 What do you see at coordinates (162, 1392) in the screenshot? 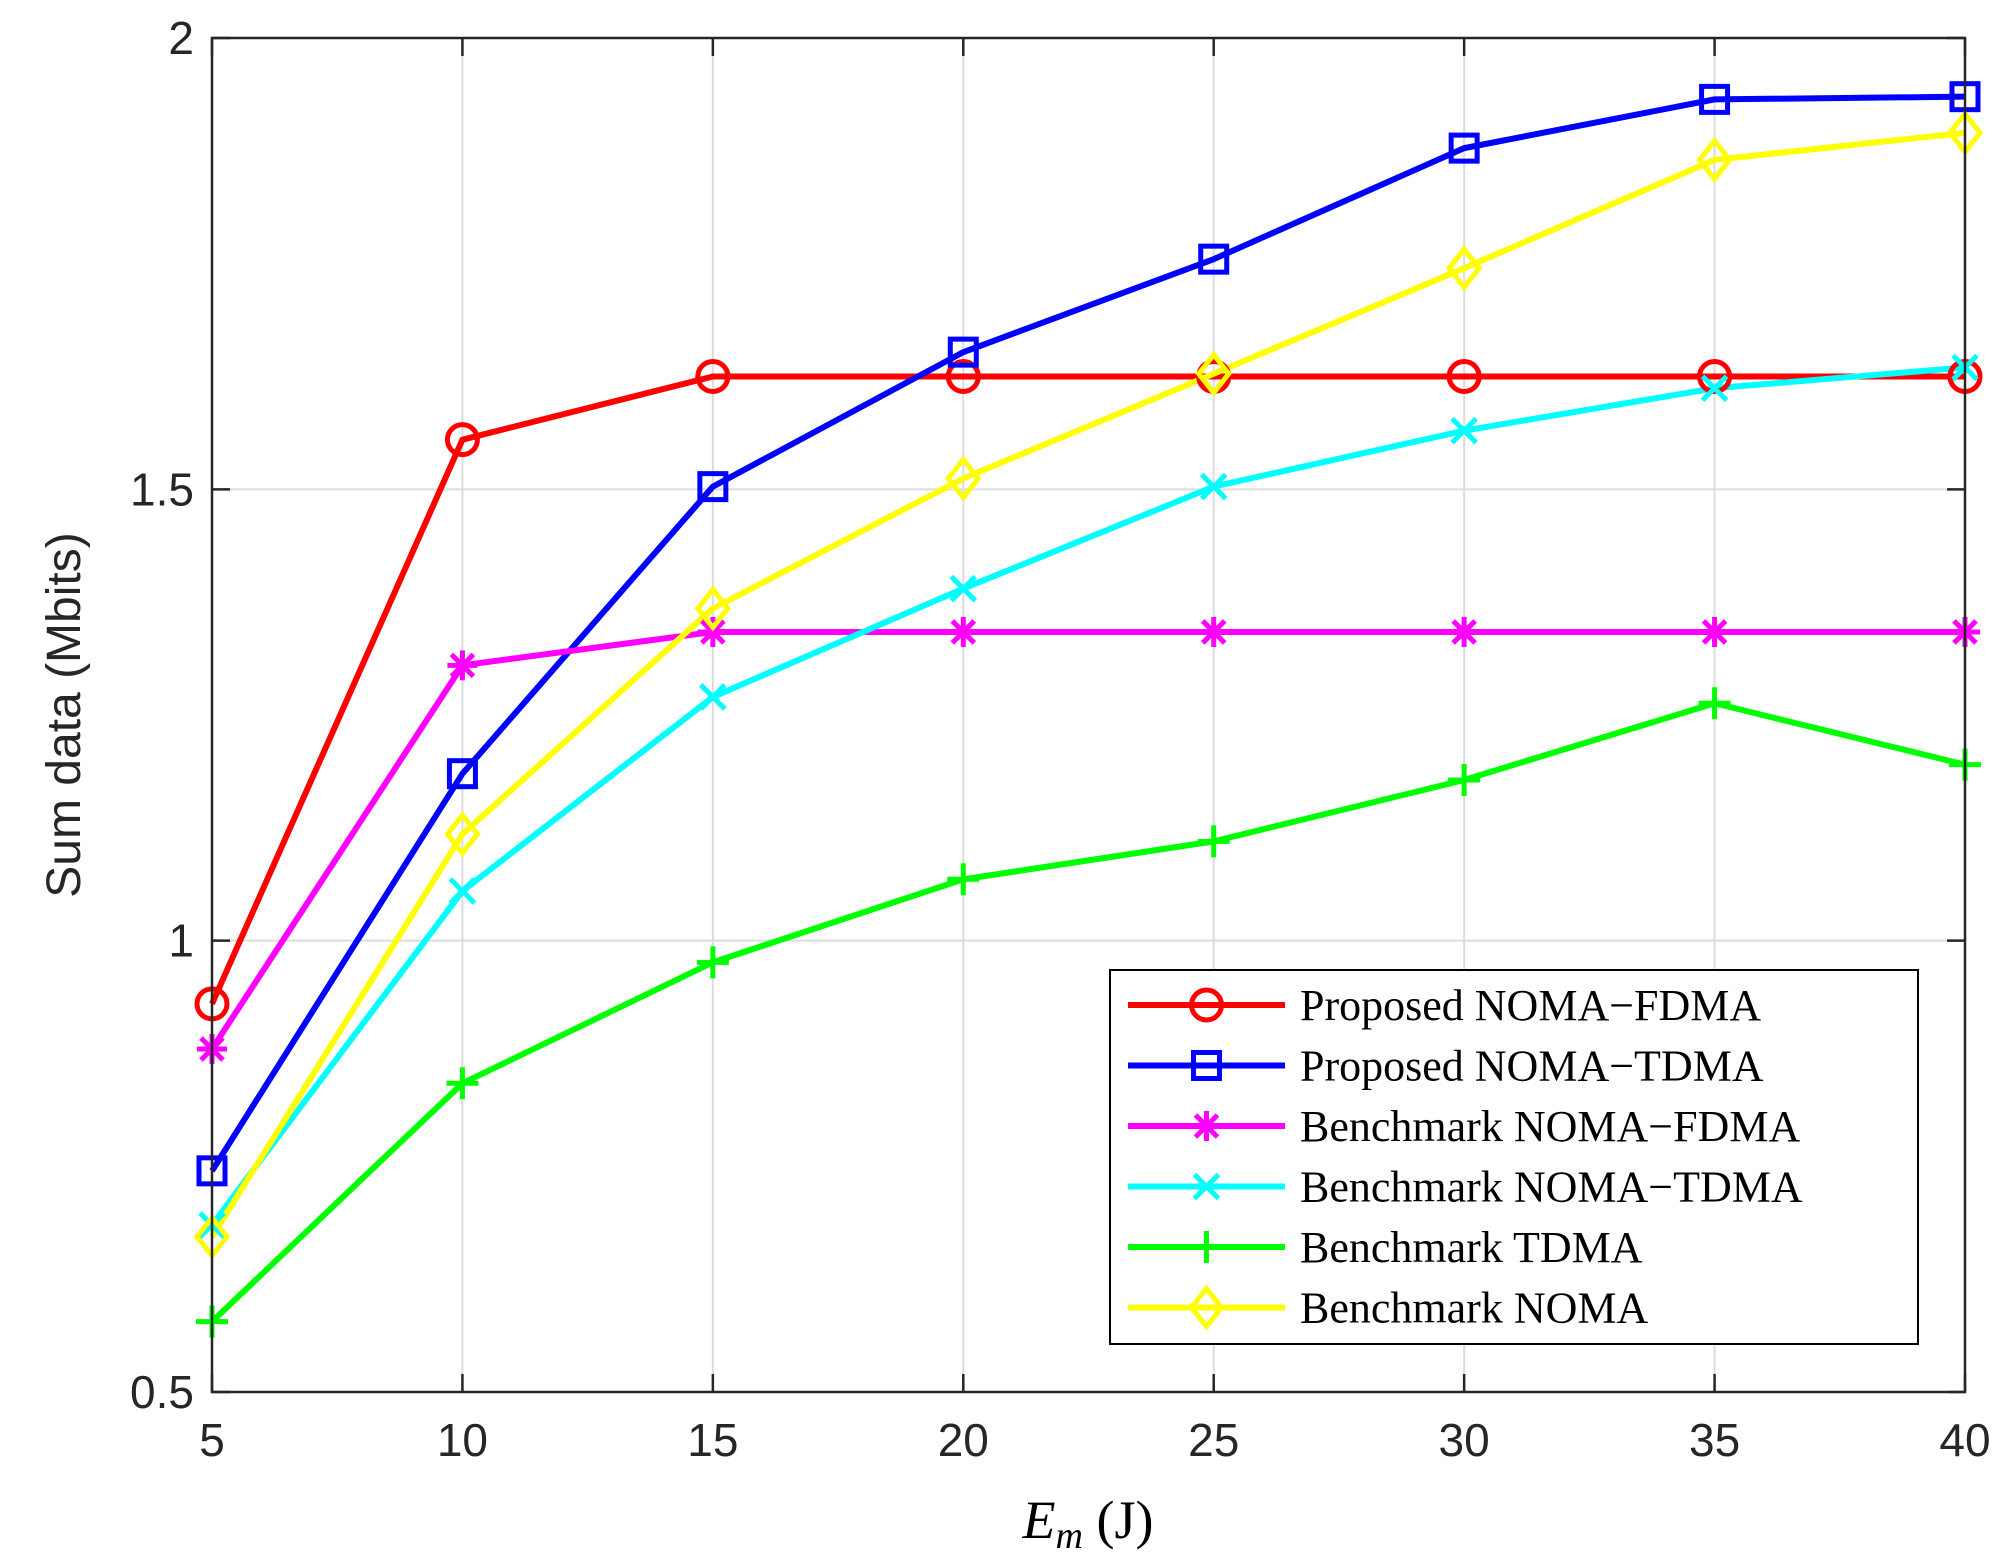
I see `y-tick-label: 0.5` at bounding box center [162, 1392].